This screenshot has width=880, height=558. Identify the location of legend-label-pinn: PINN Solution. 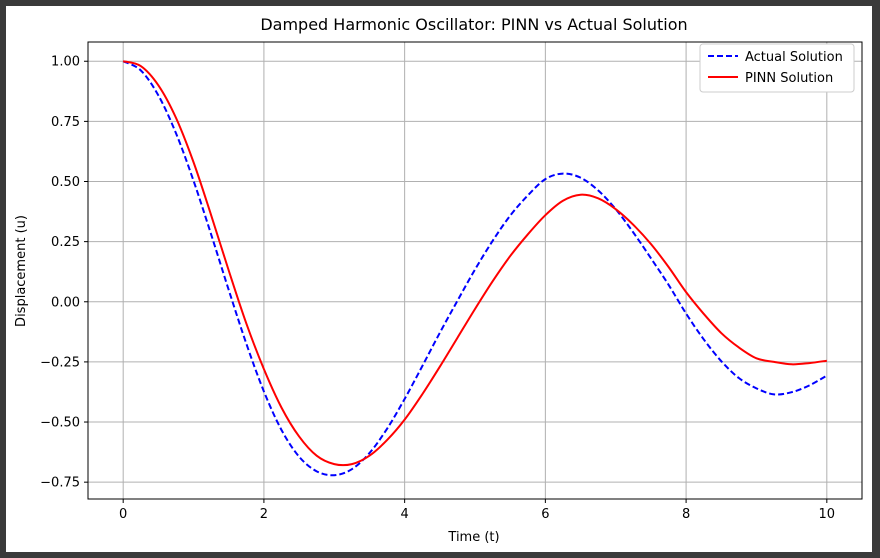
(789, 78).